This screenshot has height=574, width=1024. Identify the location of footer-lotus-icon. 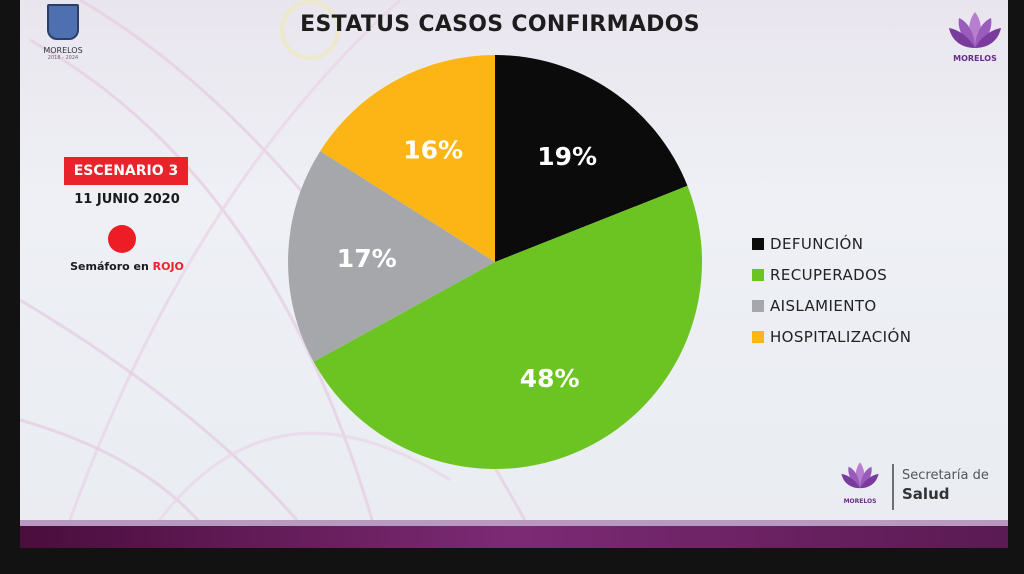
(860, 475).